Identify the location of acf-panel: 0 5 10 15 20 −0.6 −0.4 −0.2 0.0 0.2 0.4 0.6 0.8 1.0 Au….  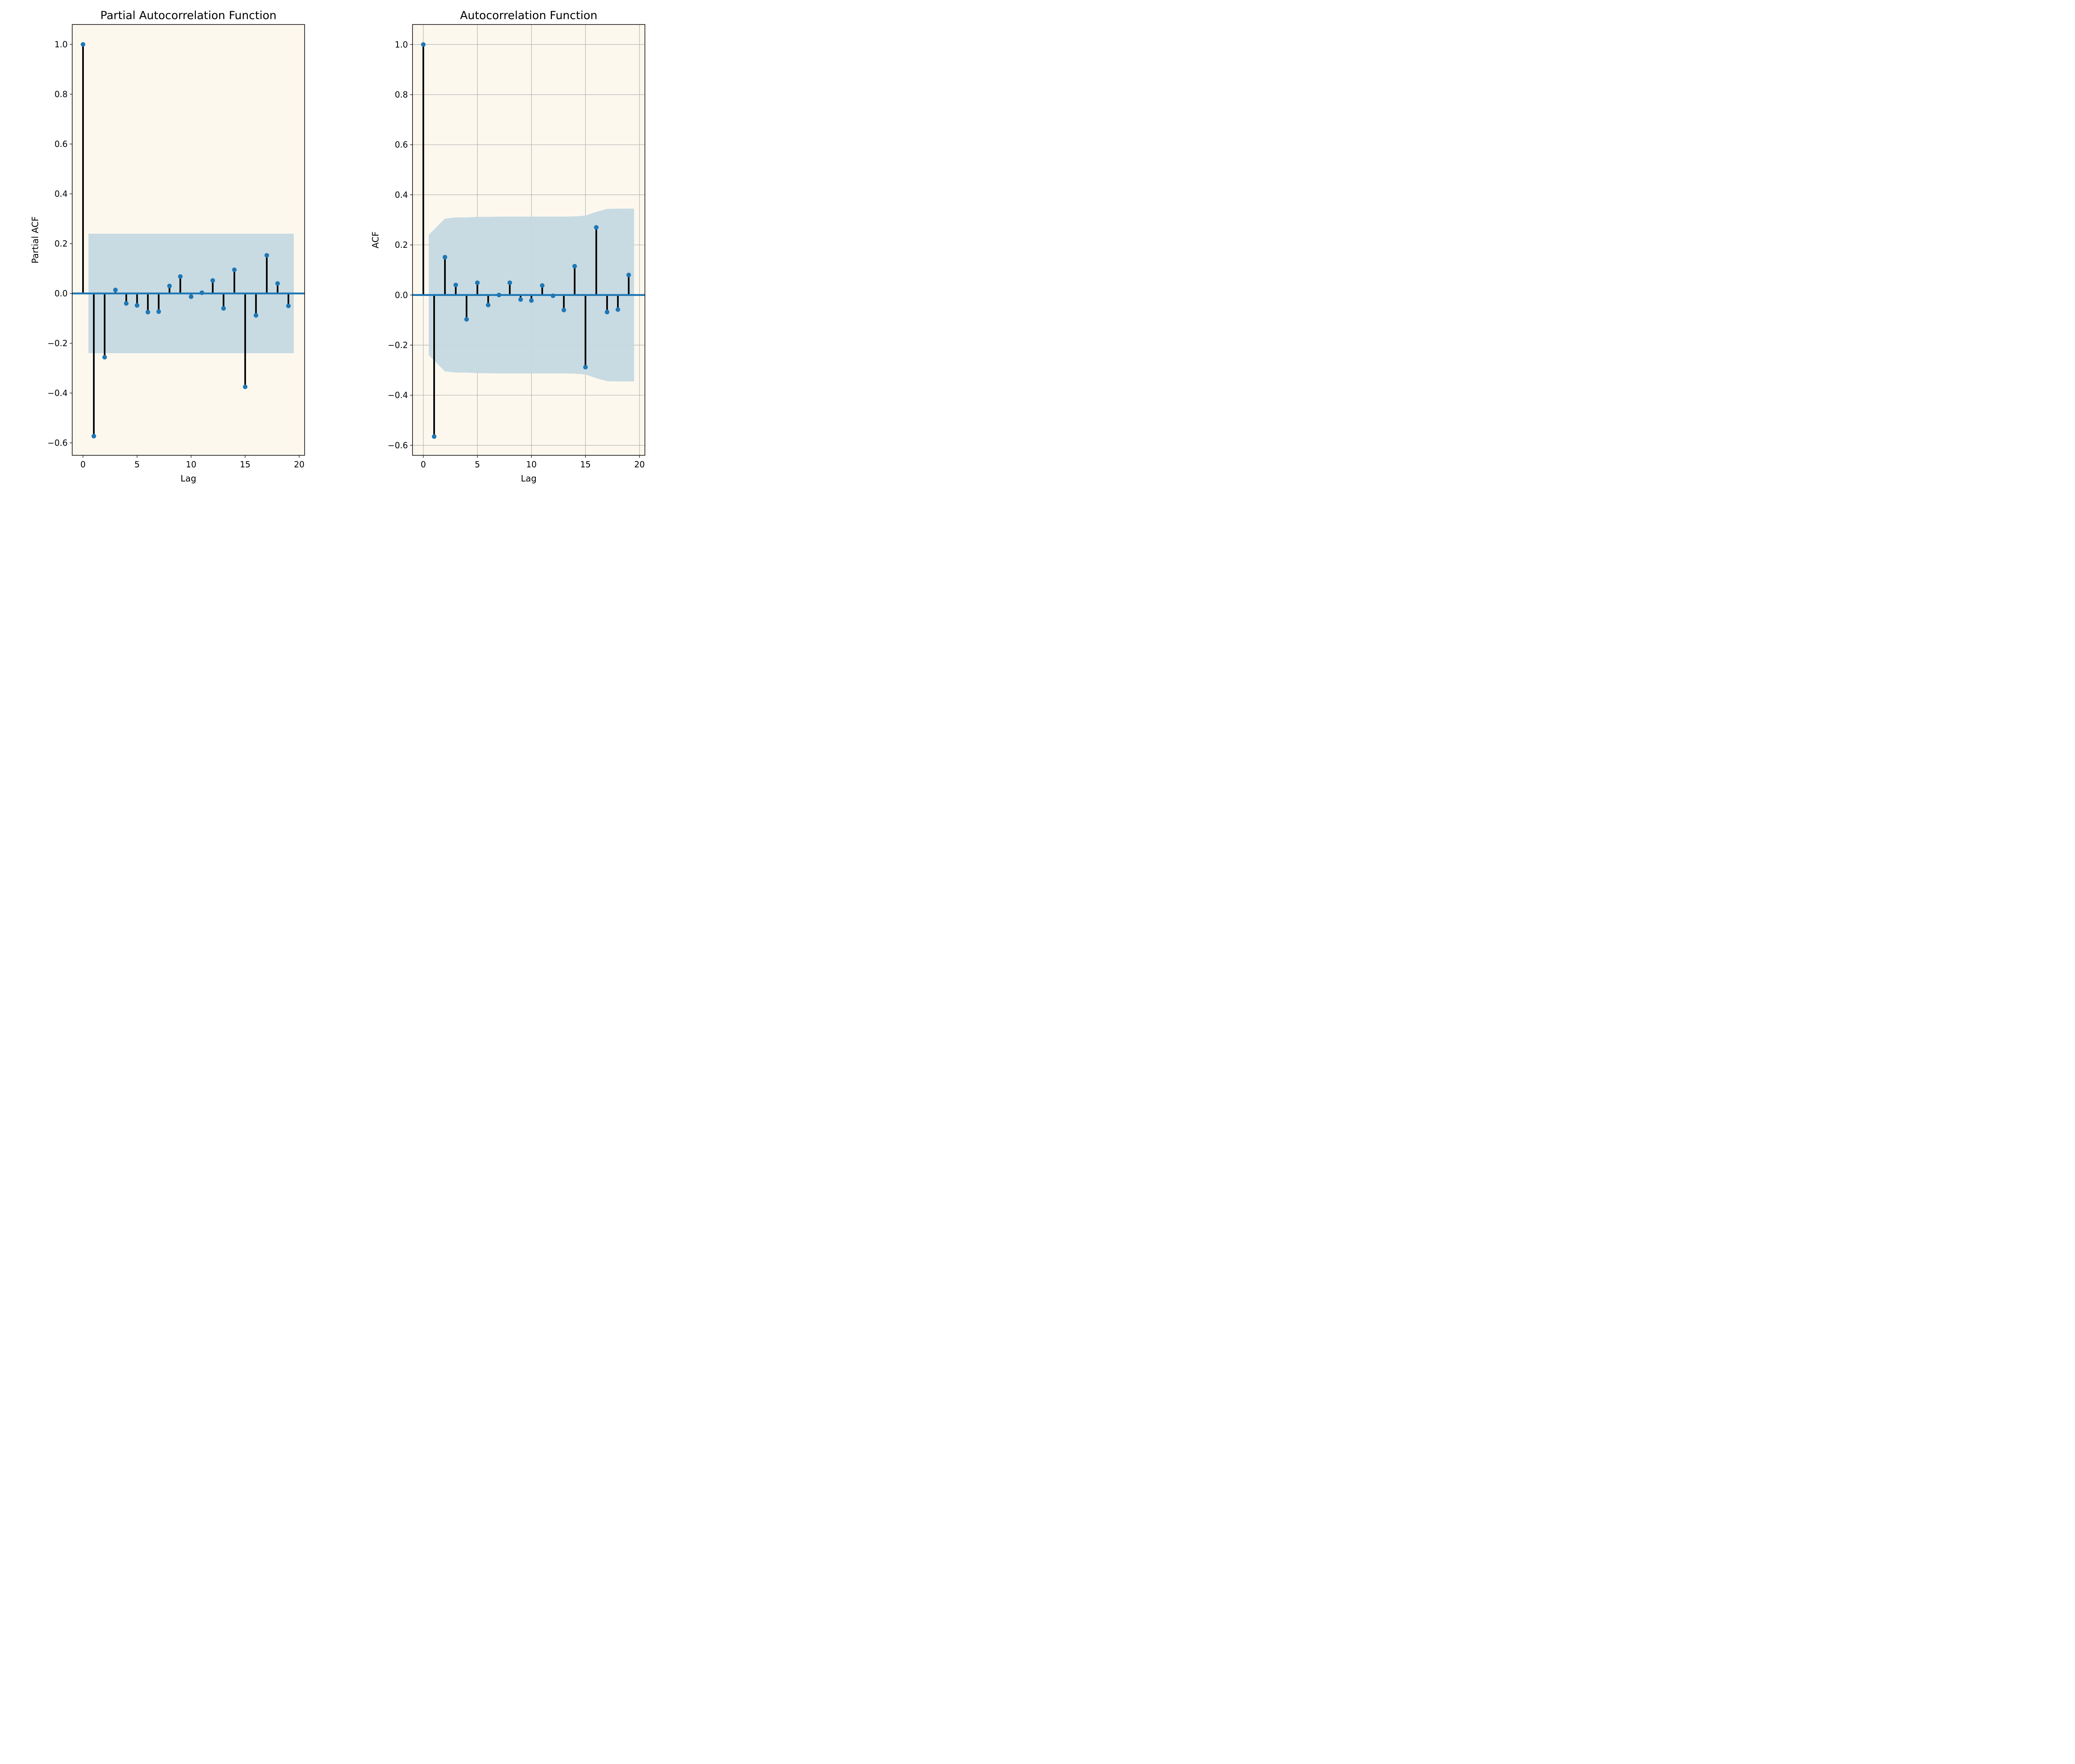
(508, 247).